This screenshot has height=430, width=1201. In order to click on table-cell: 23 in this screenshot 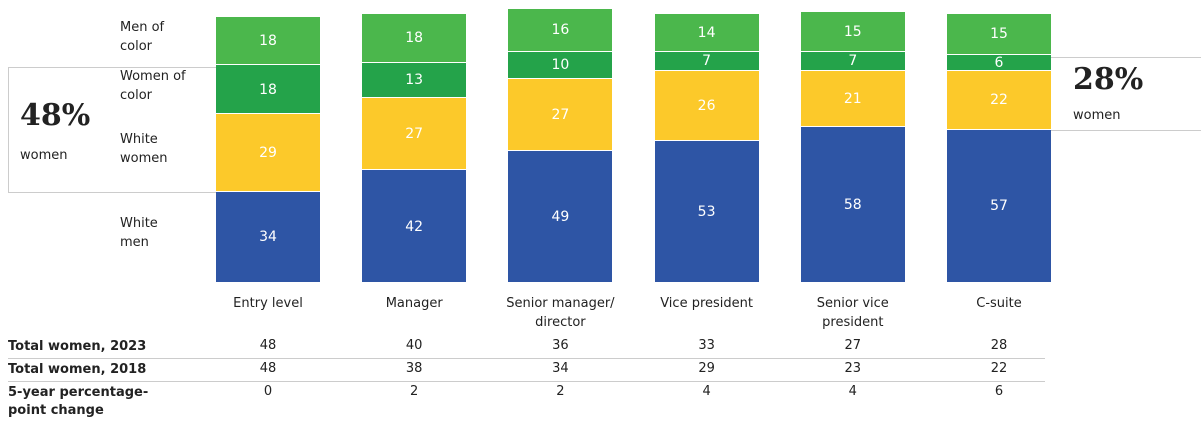, I will do `click(853, 368)`.